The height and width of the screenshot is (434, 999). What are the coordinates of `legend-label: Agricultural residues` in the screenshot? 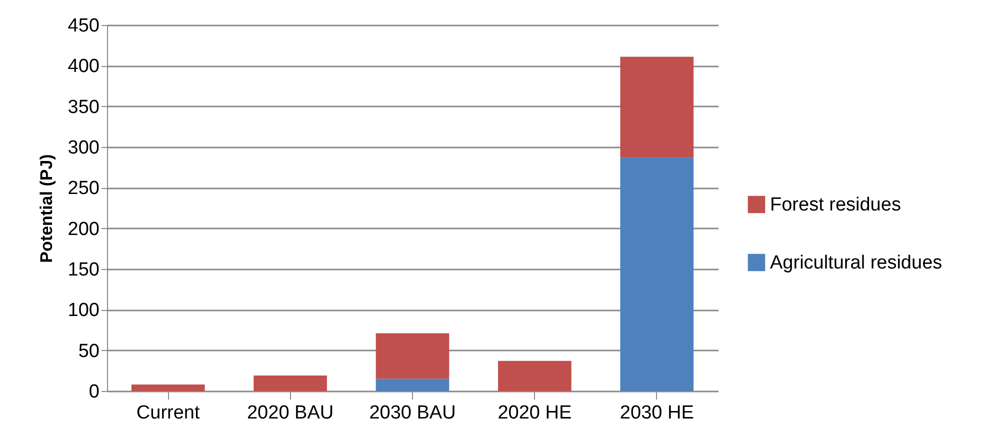 It's located at (856, 263).